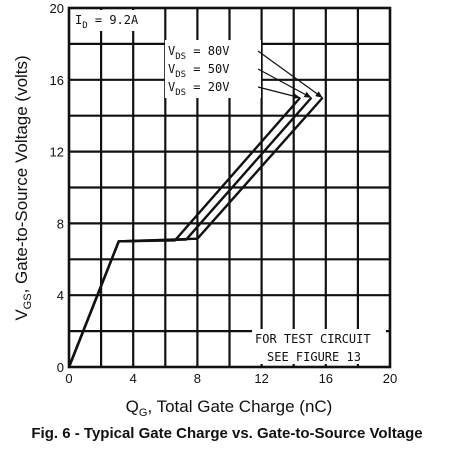  I want to click on legend-label-20v: VDS = 20V, so click(198, 89).